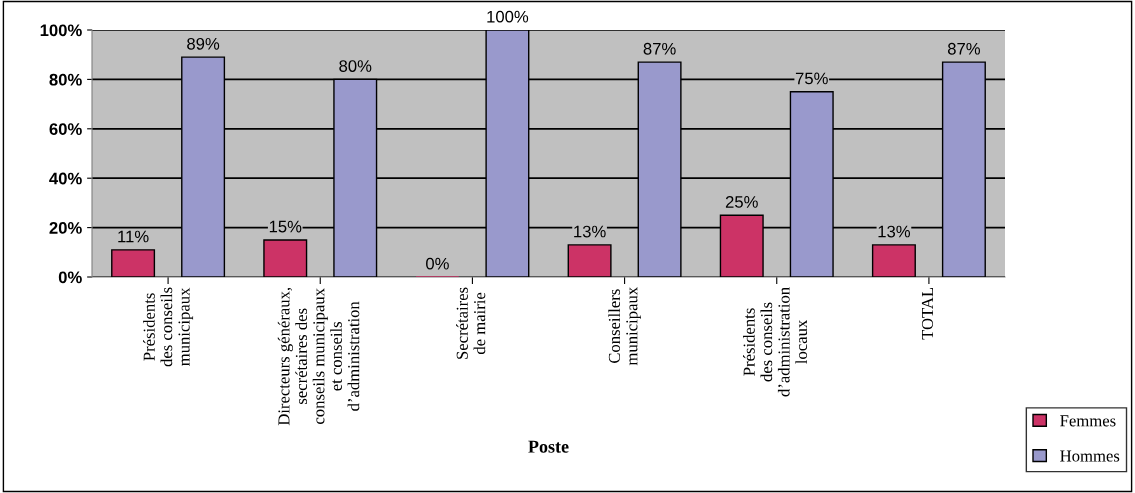  What do you see at coordinates (70, 277) in the screenshot?
I see `y-tick-label: 0%` at bounding box center [70, 277].